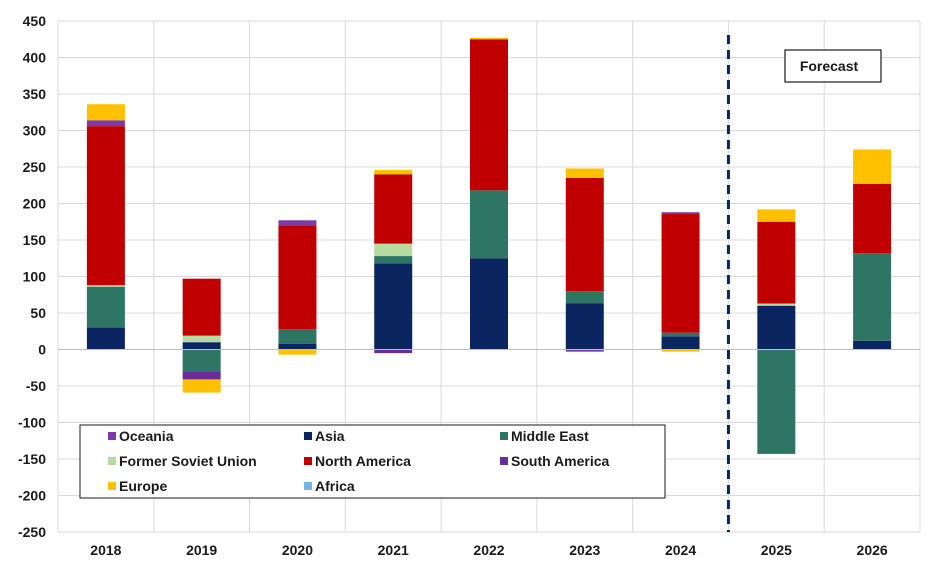 Image resolution: width=940 pixels, height=571 pixels. Describe the element at coordinates (35, 167) in the screenshot. I see `y-tick-label: 250` at that location.